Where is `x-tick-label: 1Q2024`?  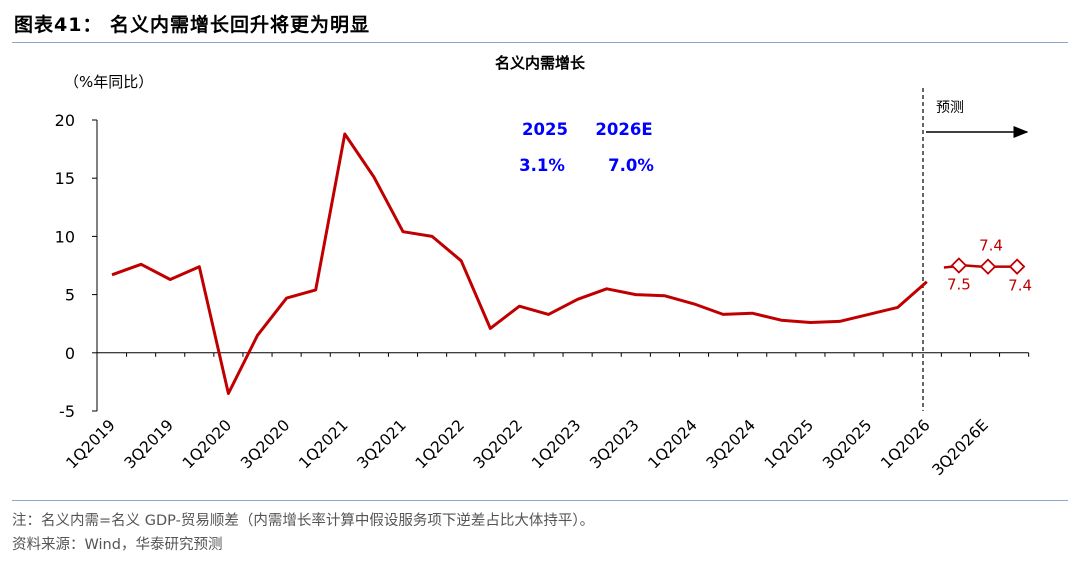
x-tick-label: 1Q2024 is located at coordinates (673, 444).